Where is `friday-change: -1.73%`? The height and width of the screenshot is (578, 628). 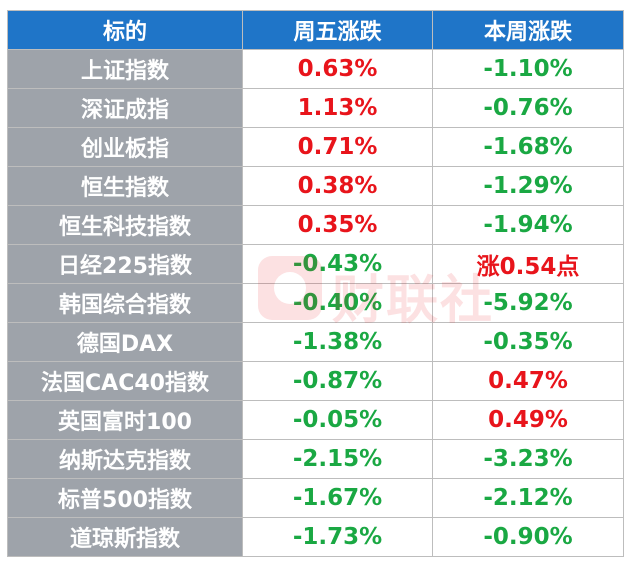
friday-change: -1.73% is located at coordinates (337, 537).